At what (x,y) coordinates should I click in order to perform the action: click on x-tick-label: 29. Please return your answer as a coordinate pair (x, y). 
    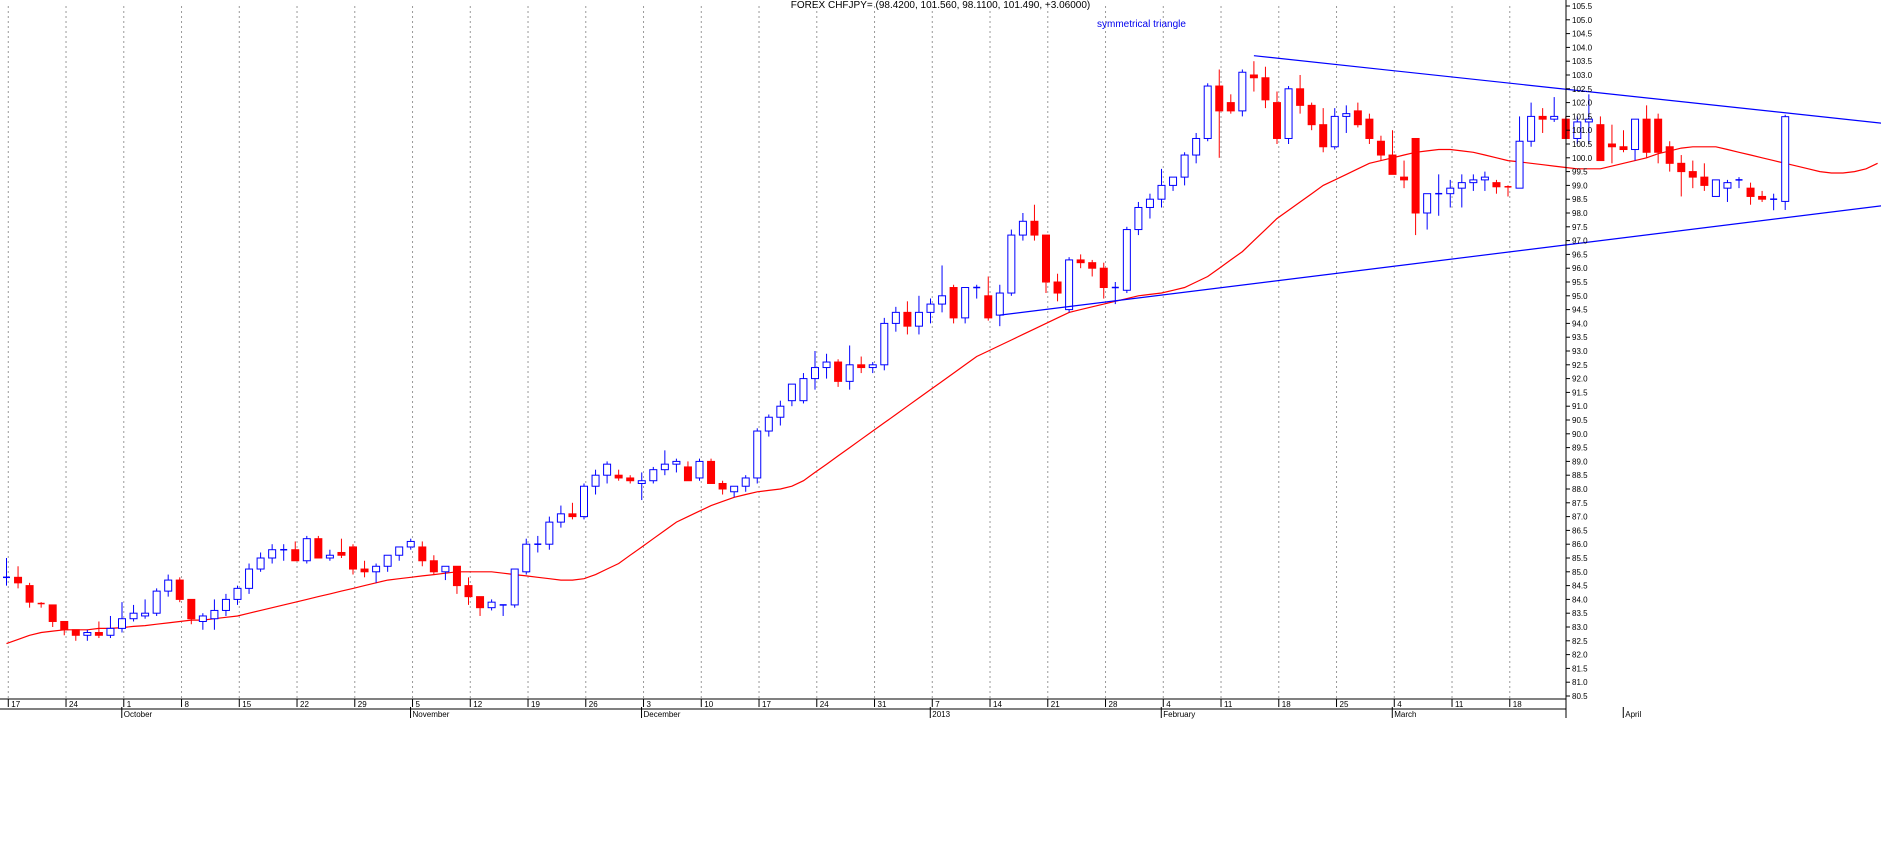
    Looking at the image, I should click on (362, 704).